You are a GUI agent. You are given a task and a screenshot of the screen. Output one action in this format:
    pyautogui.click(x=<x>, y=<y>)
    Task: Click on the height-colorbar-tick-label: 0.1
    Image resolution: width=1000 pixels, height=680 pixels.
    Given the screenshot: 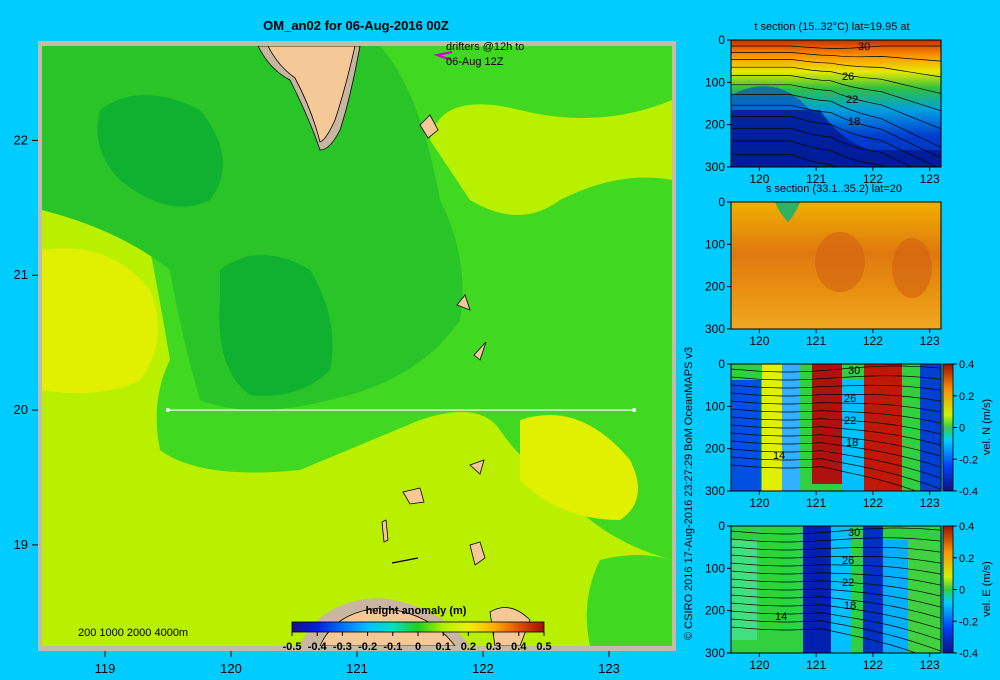 What is the action you would take?
    pyautogui.click(x=443, y=647)
    